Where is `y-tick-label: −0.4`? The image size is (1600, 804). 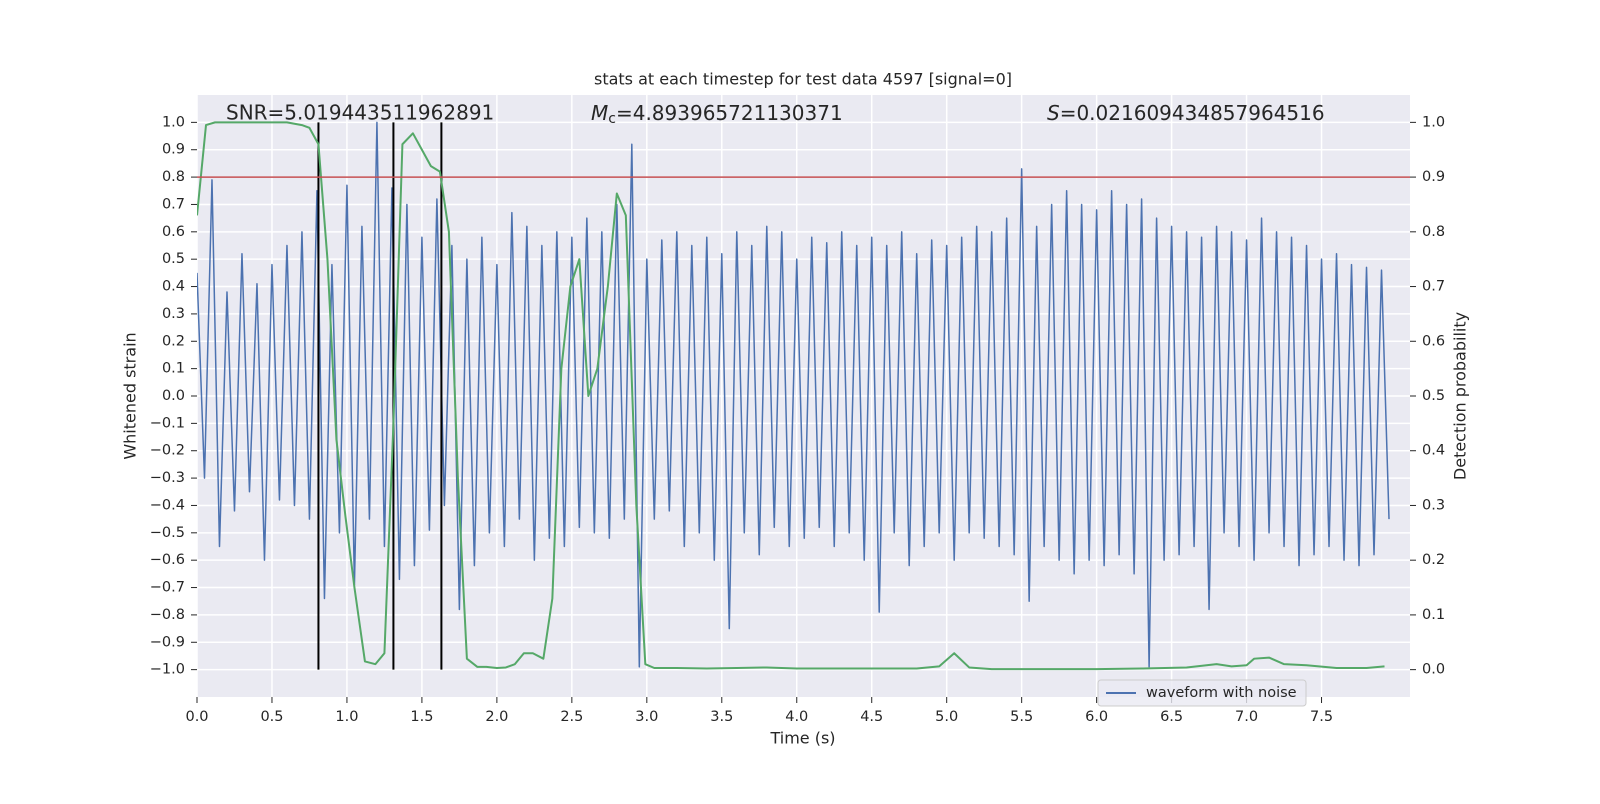
y-tick-label: −0.4 is located at coordinates (167, 505).